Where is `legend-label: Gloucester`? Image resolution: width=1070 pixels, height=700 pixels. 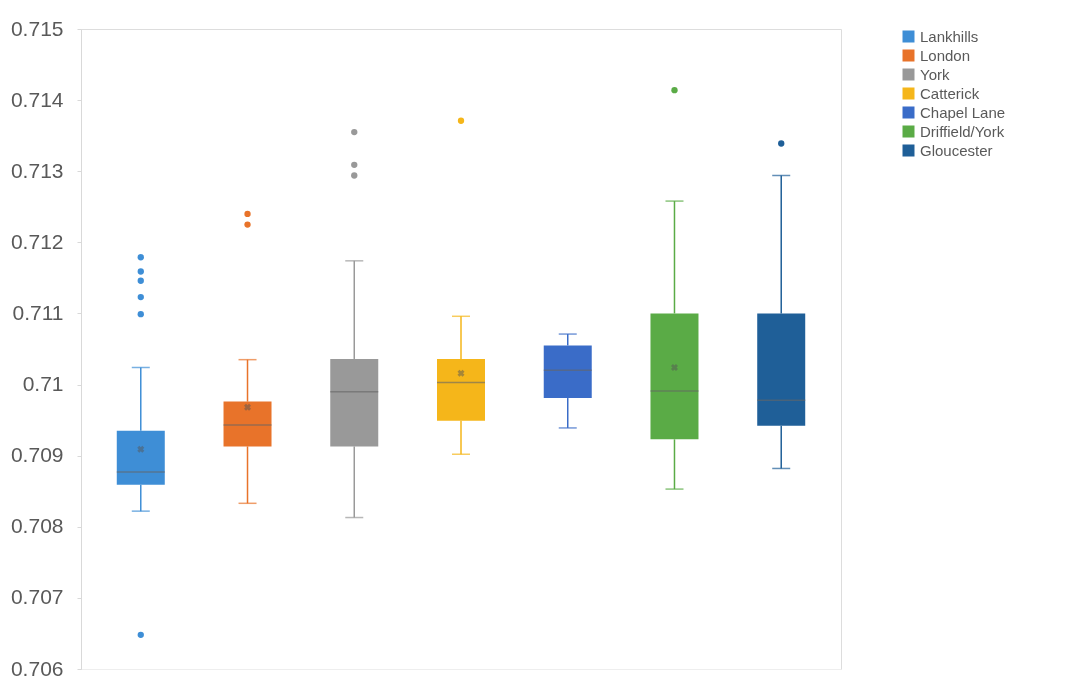 legend-label: Gloucester is located at coordinates (956, 150).